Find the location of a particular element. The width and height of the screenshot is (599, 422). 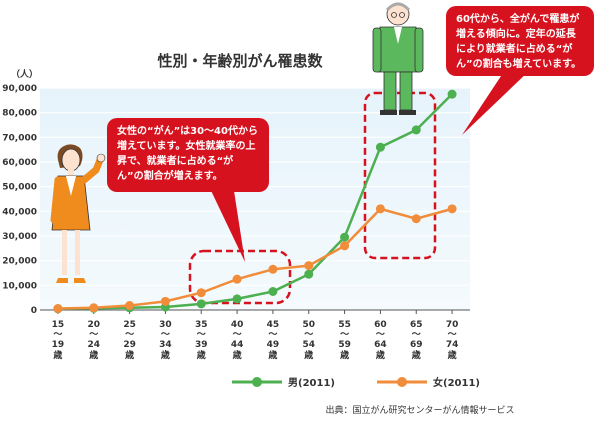

legend-female-label: 女(2011) is located at coordinates (456, 382).